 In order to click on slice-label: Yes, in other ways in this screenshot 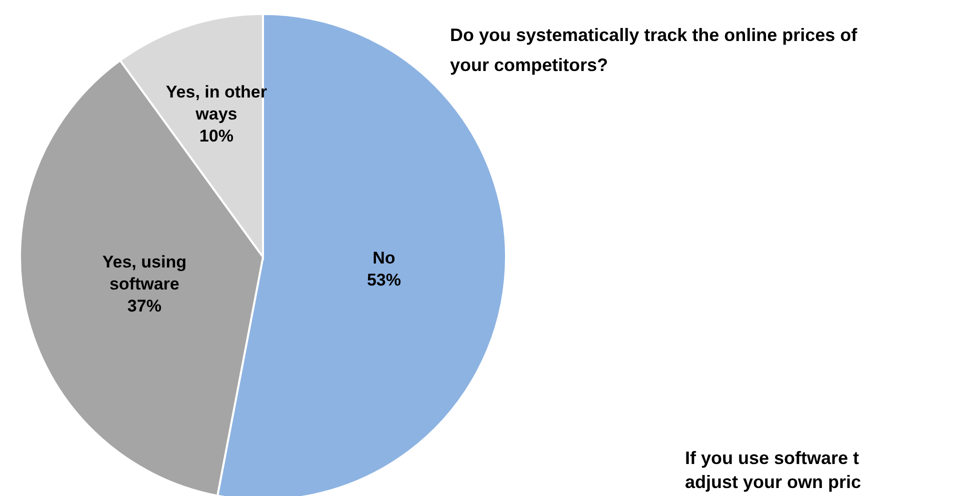, I will do `click(217, 103)`.